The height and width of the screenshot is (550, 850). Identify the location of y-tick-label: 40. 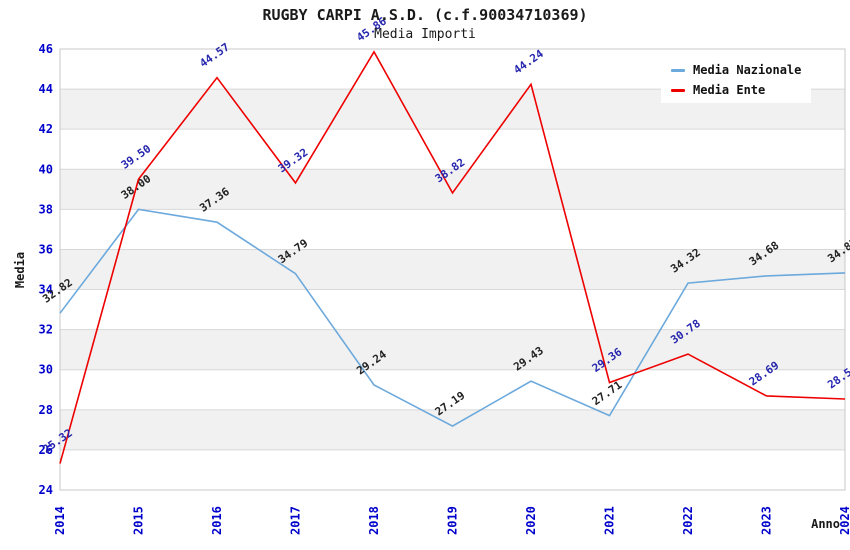
(46, 169).